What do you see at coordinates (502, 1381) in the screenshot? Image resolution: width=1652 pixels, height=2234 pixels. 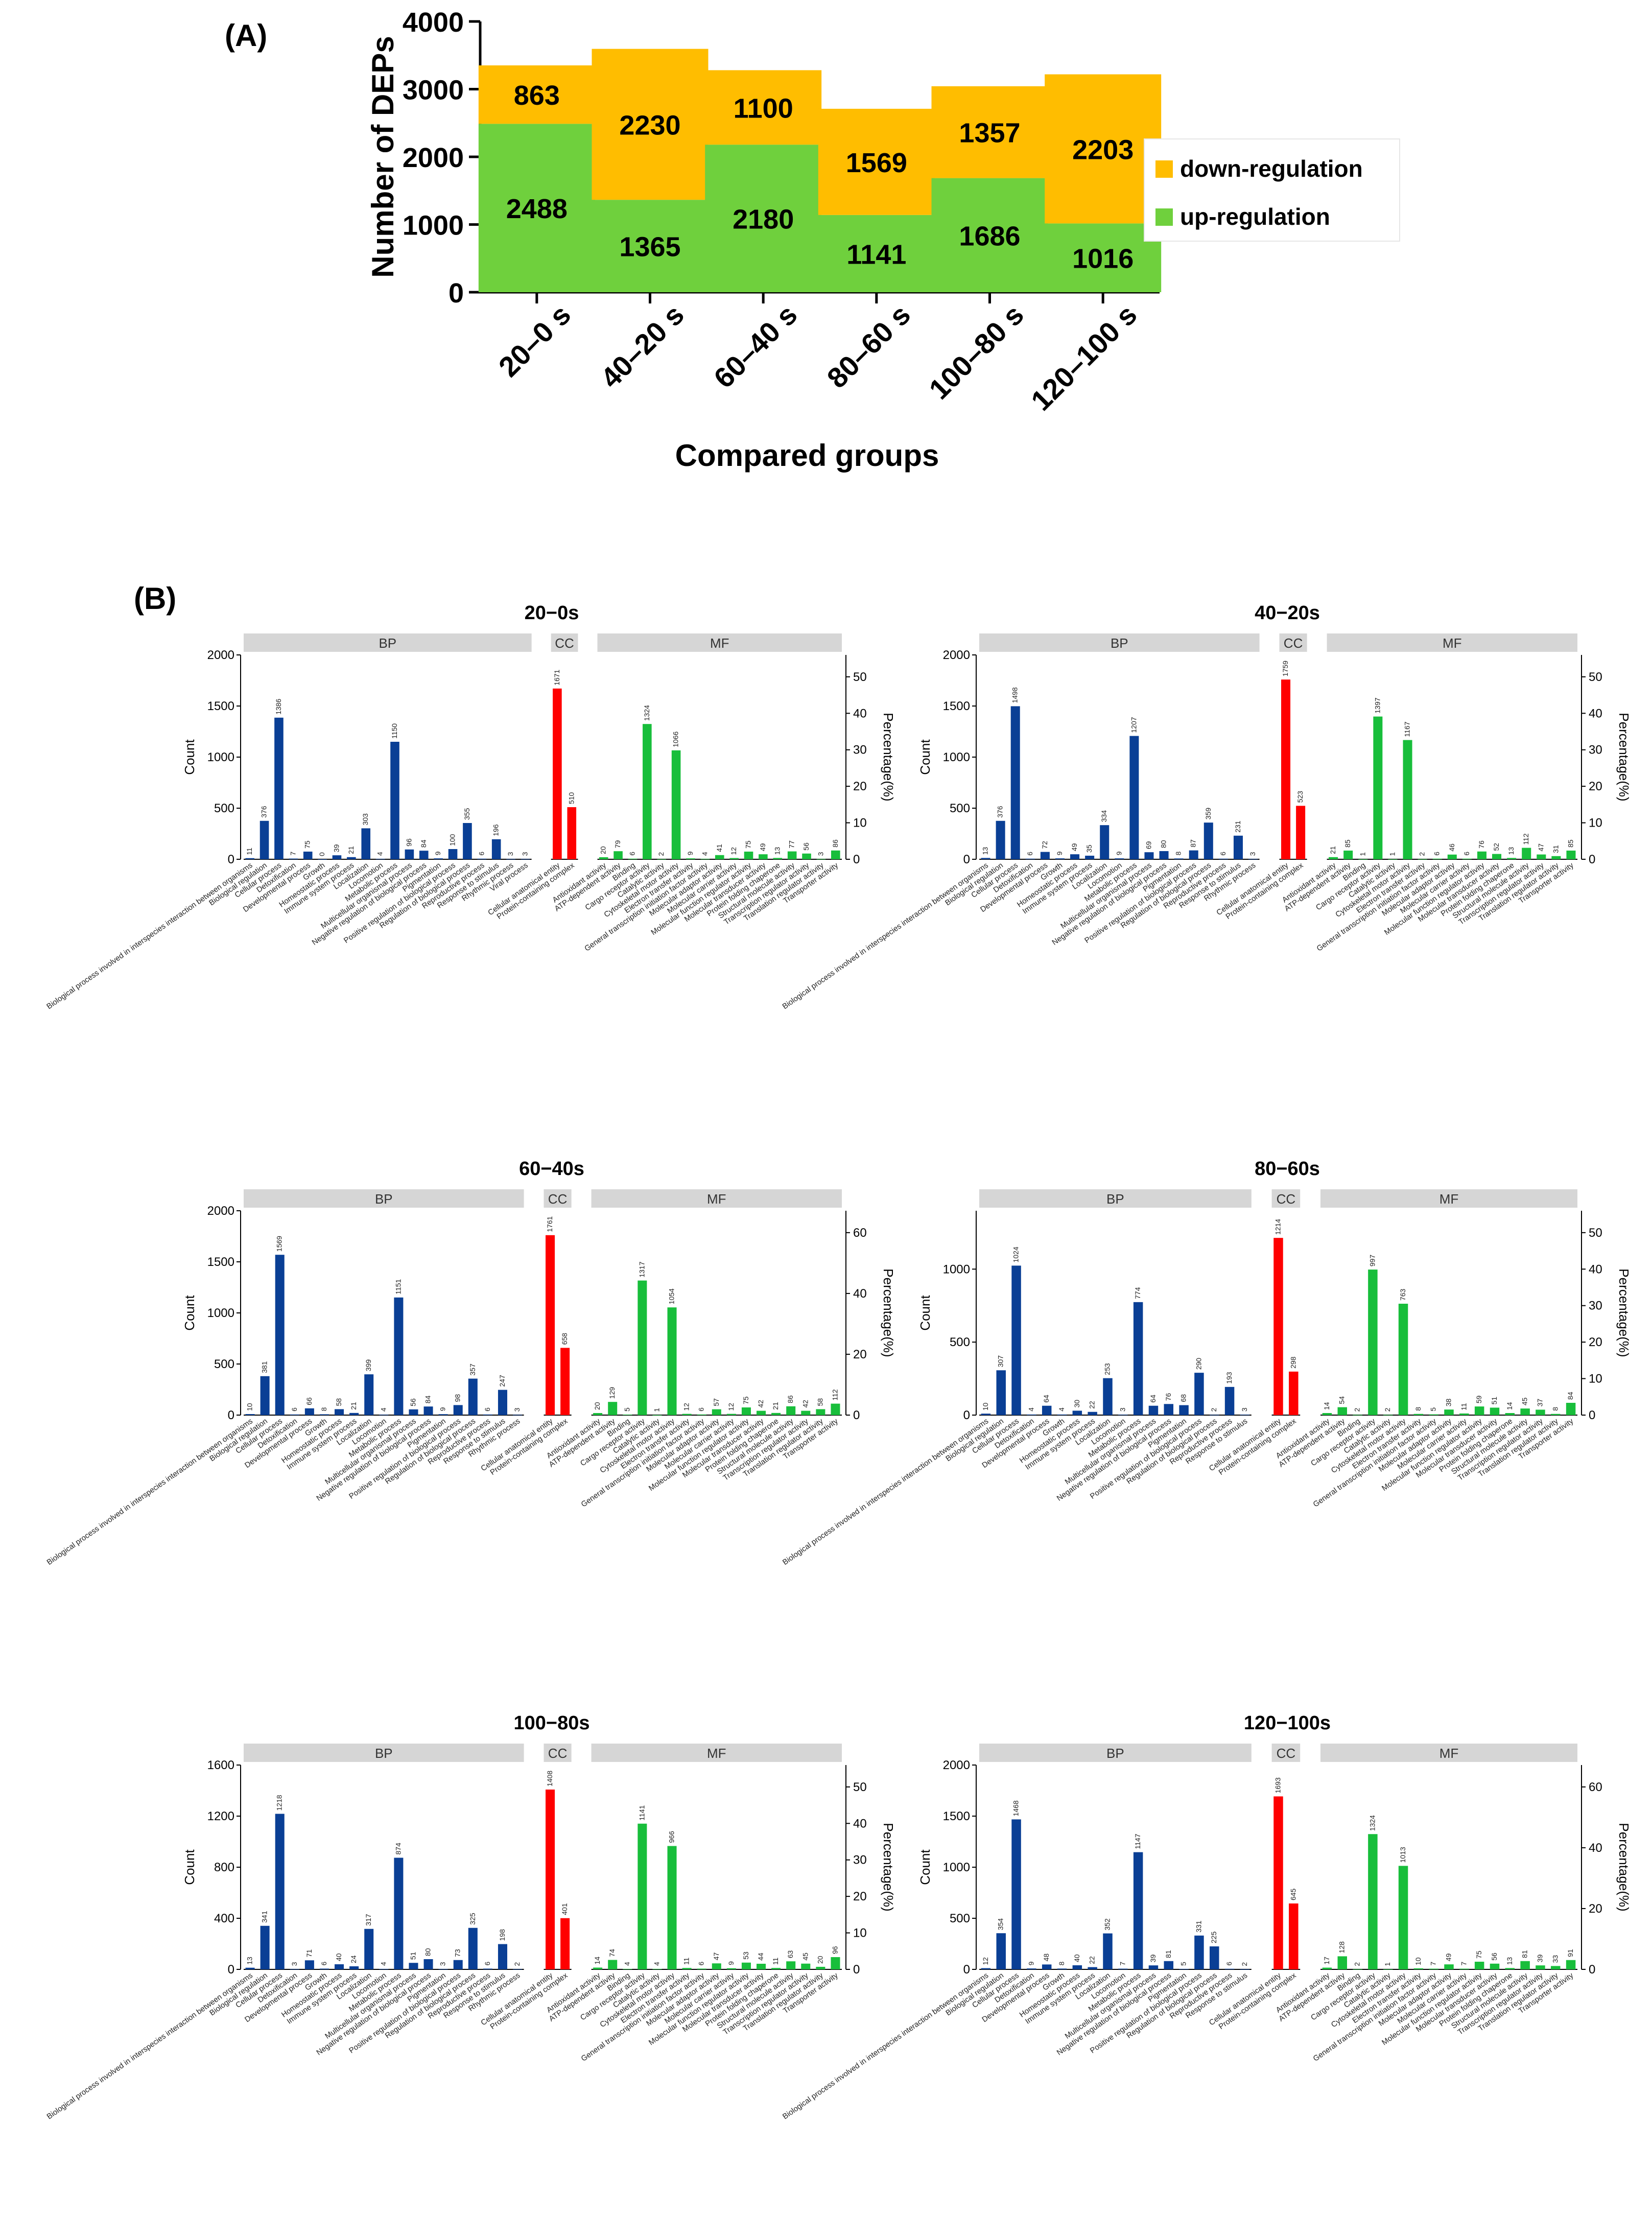 I see `bar-value-label: 247` at bounding box center [502, 1381].